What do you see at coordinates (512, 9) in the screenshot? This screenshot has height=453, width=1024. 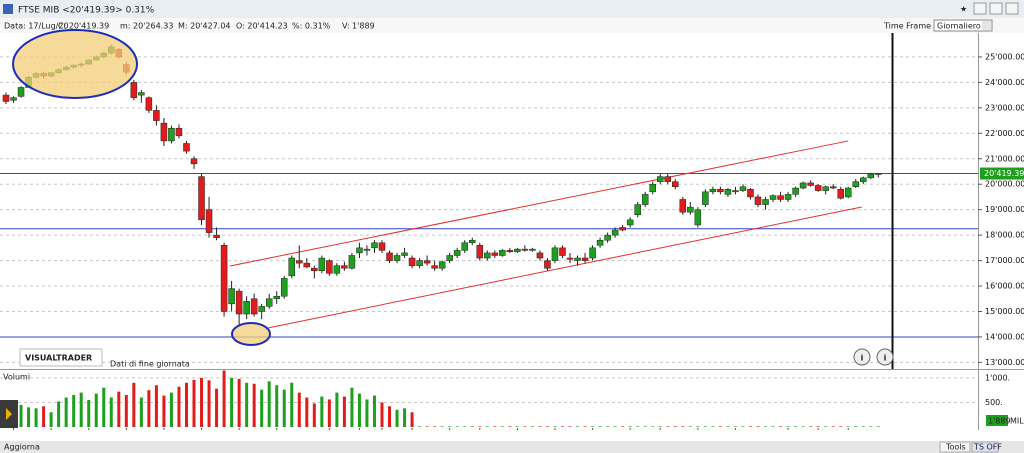 I see `title-bar` at bounding box center [512, 9].